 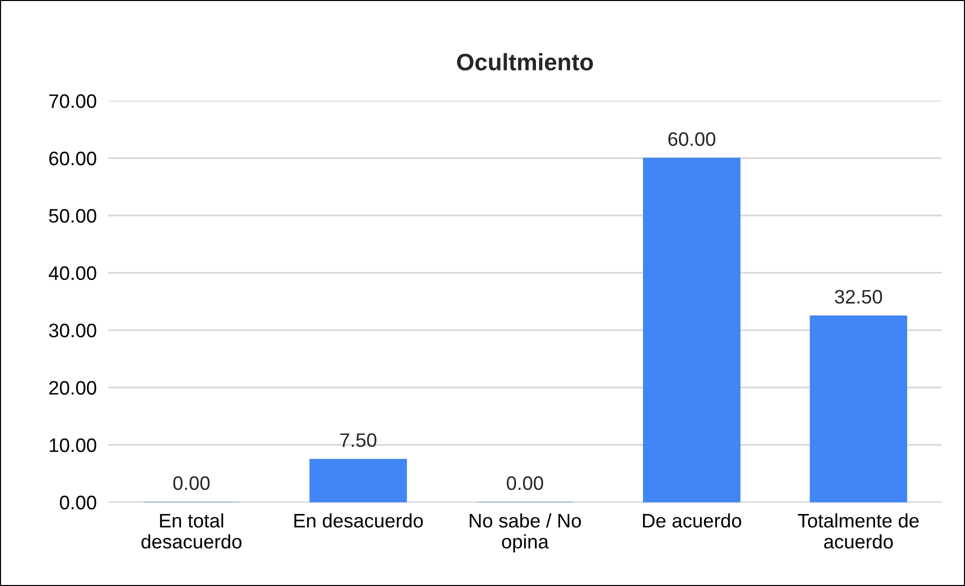 I want to click on y-tick-label: 40.00, so click(x=72, y=273).